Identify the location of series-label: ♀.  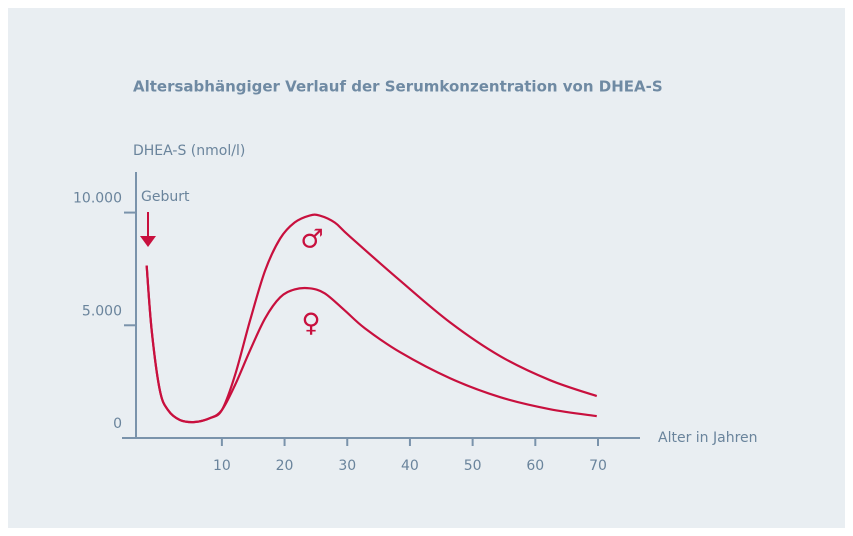
(310, 324).